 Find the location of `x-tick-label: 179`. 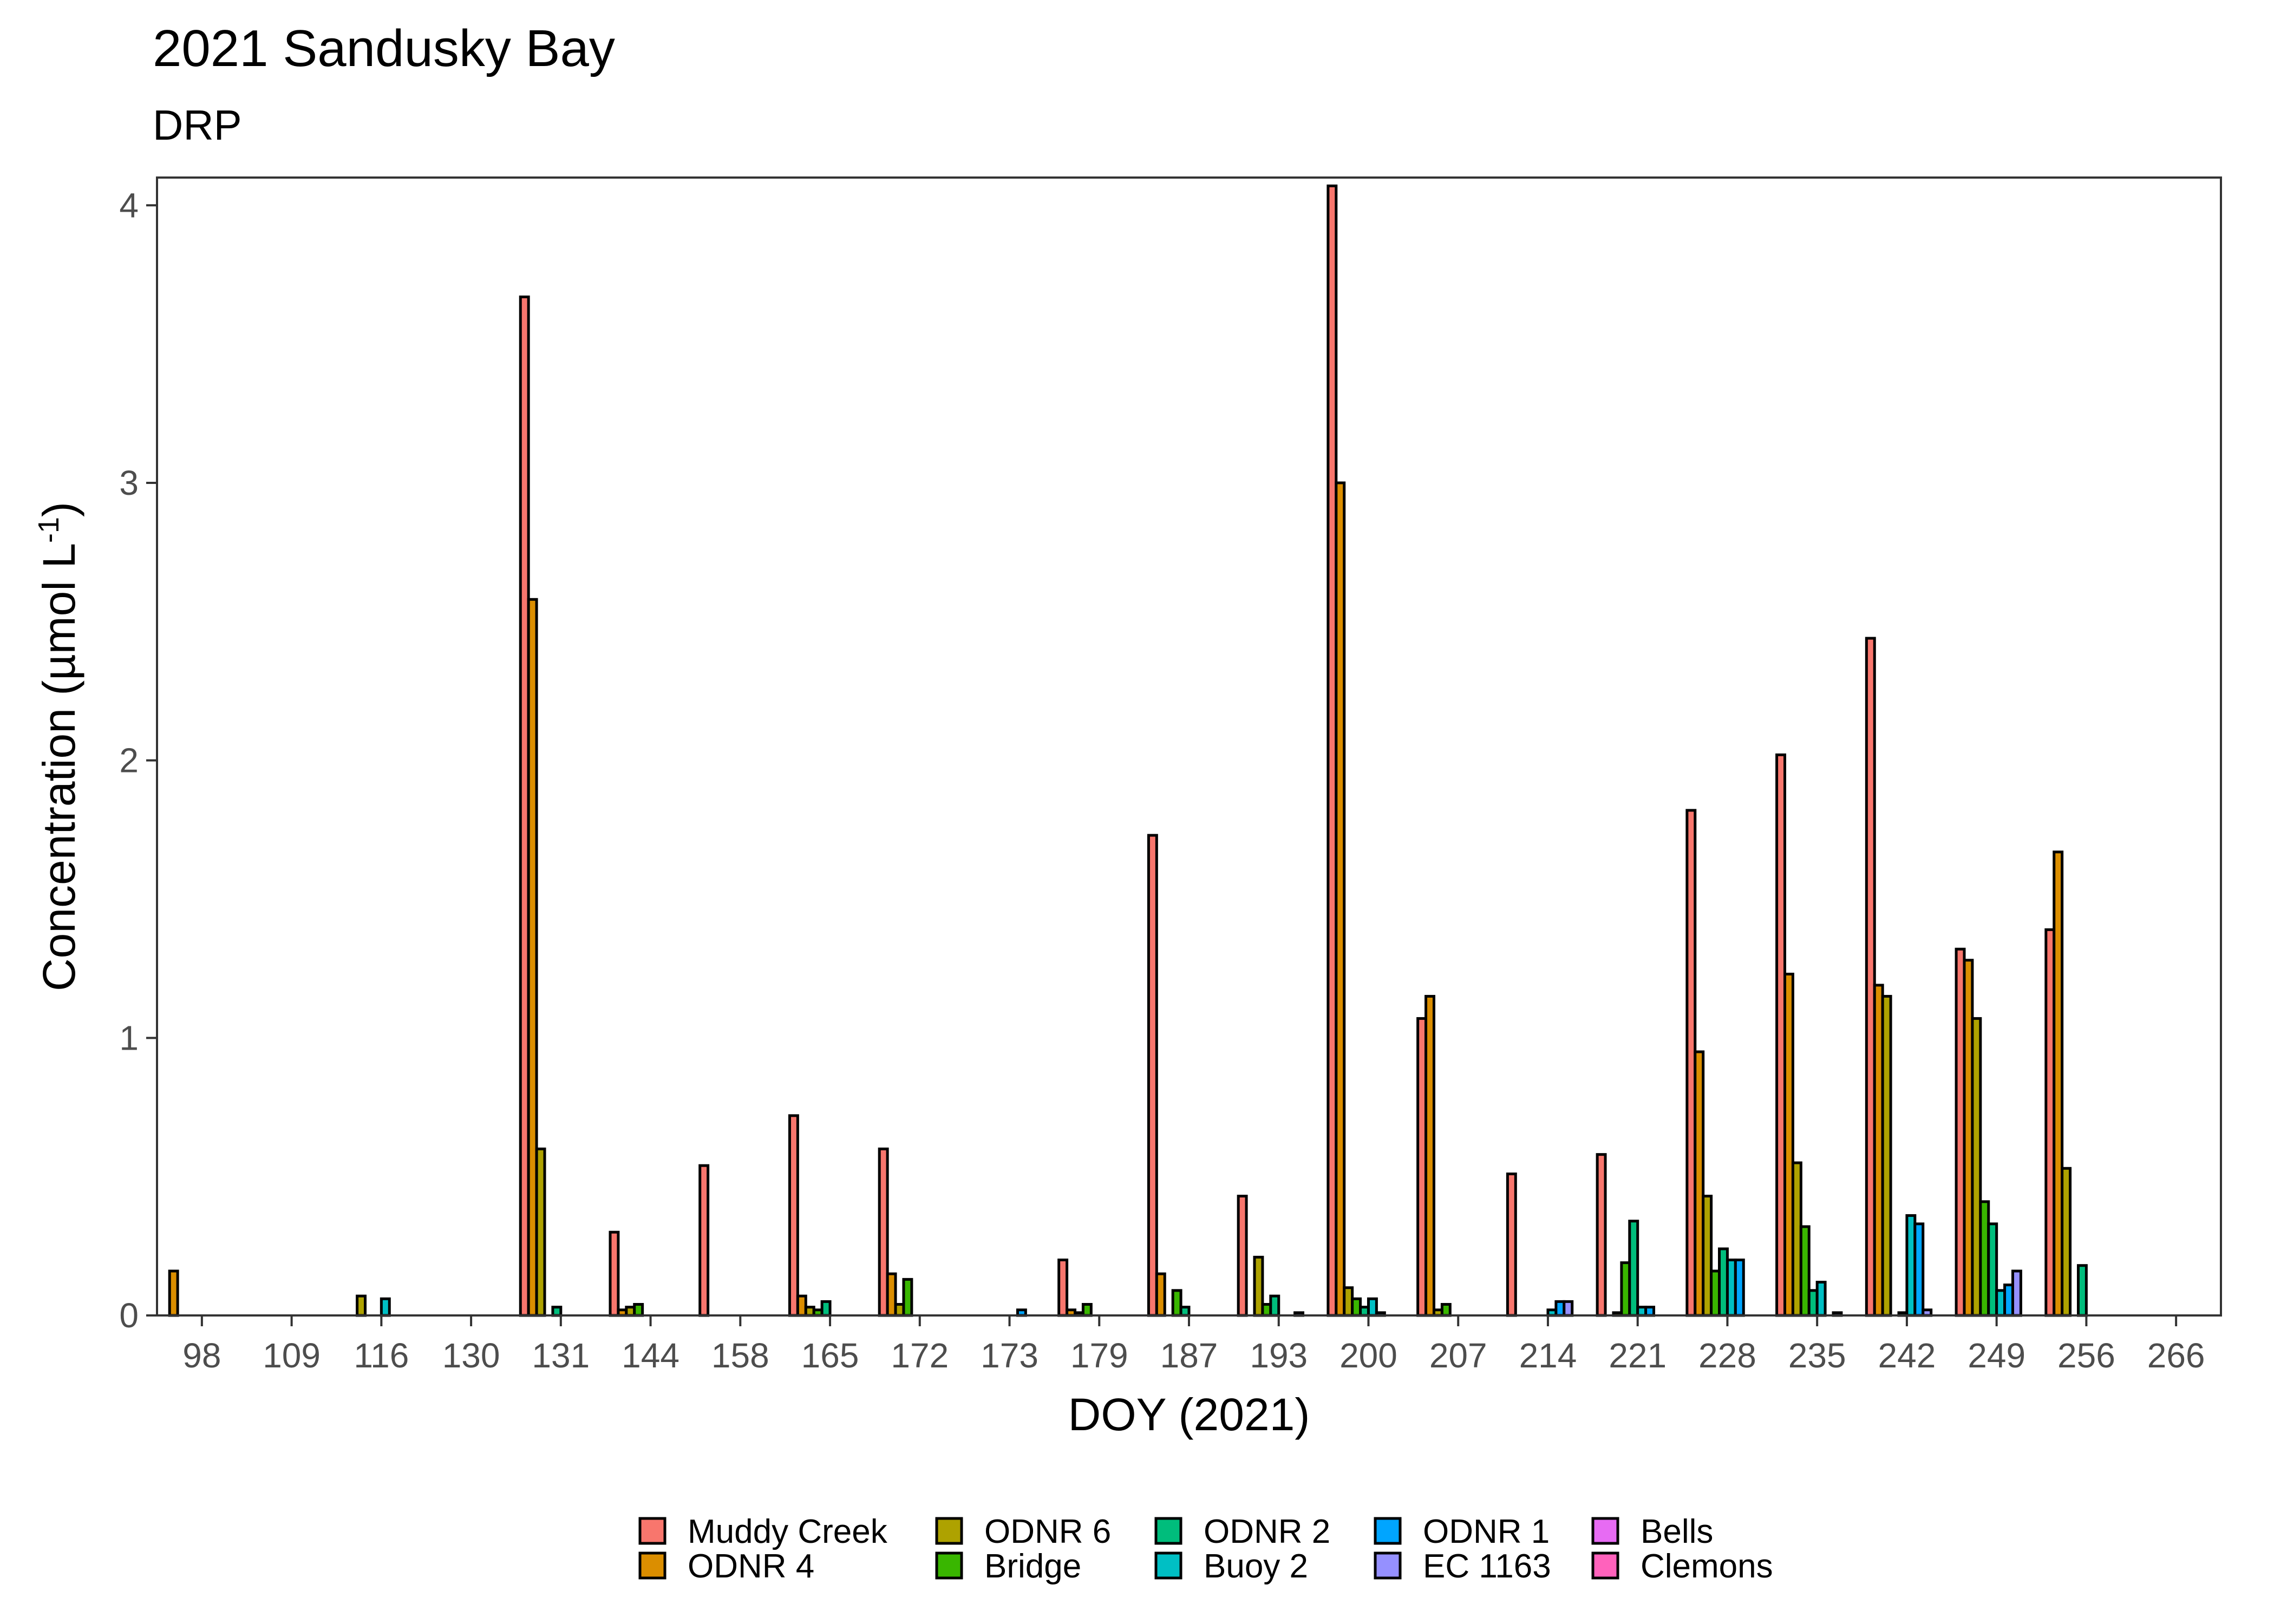

x-tick-label: 179 is located at coordinates (1099, 1356).